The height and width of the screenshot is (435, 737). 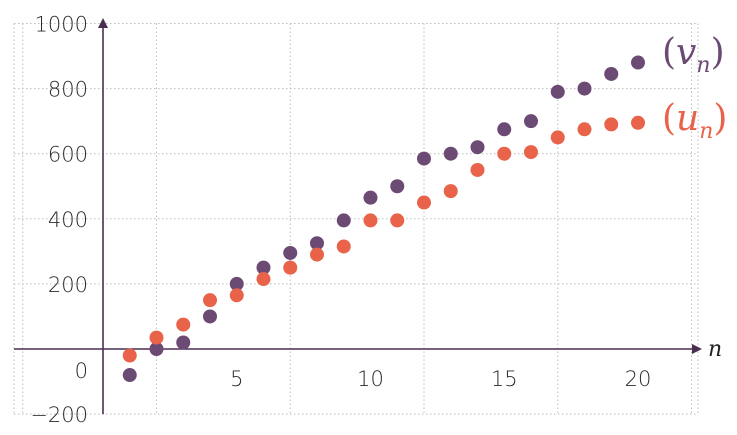 I want to click on legend-u-sub: n, so click(x=706, y=131).